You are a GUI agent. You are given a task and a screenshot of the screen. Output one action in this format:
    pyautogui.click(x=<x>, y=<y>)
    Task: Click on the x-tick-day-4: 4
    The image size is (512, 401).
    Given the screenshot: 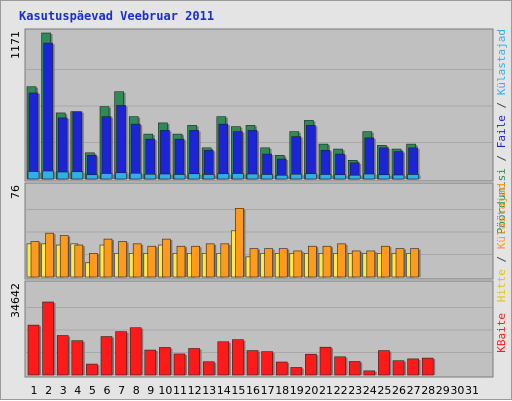 What is the action you would take?
    pyautogui.click(x=77, y=390)
    